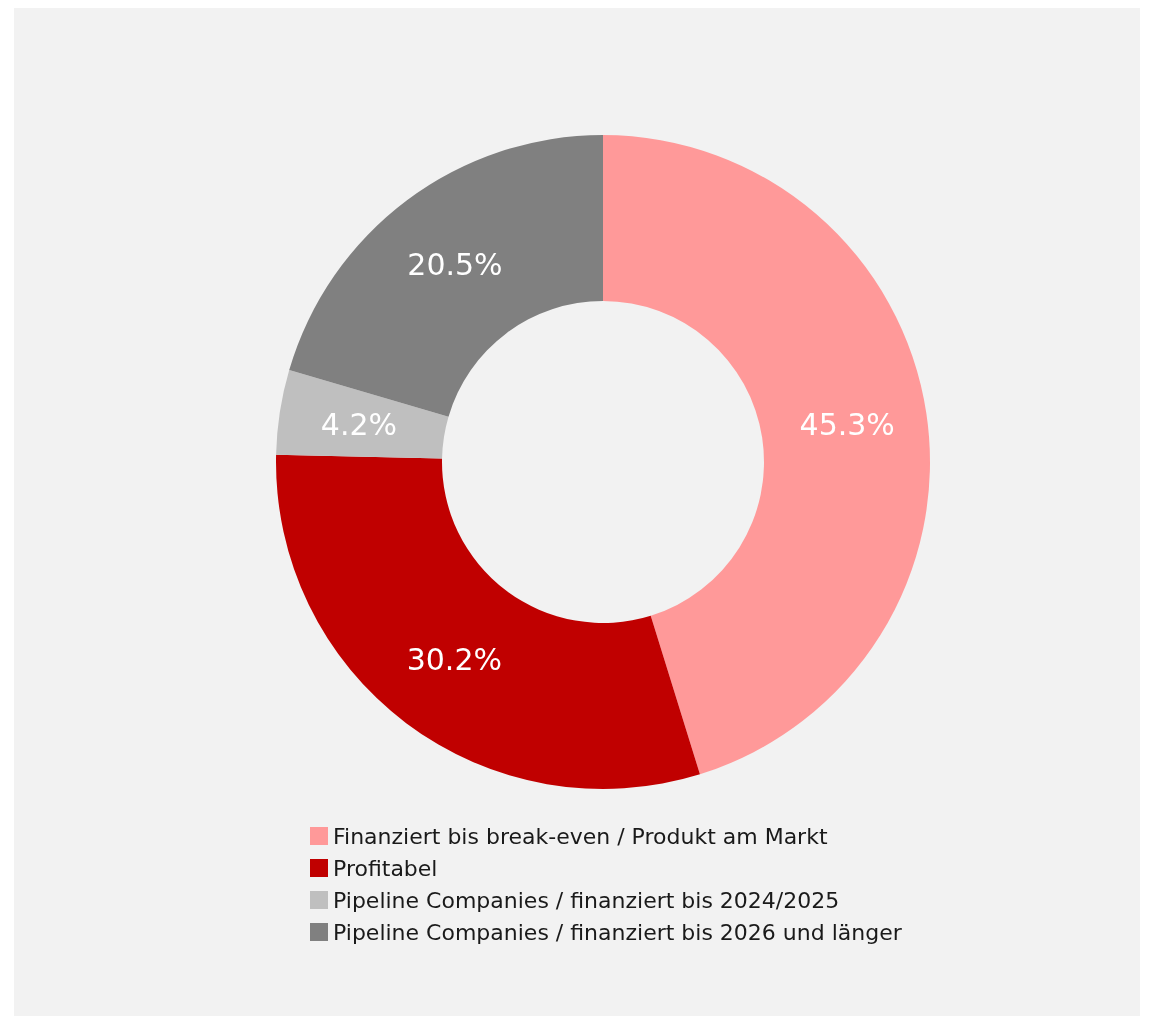 The width and height of the screenshot is (1153, 1017). What do you see at coordinates (385, 868) in the screenshot?
I see `legend-label: Profitabel` at bounding box center [385, 868].